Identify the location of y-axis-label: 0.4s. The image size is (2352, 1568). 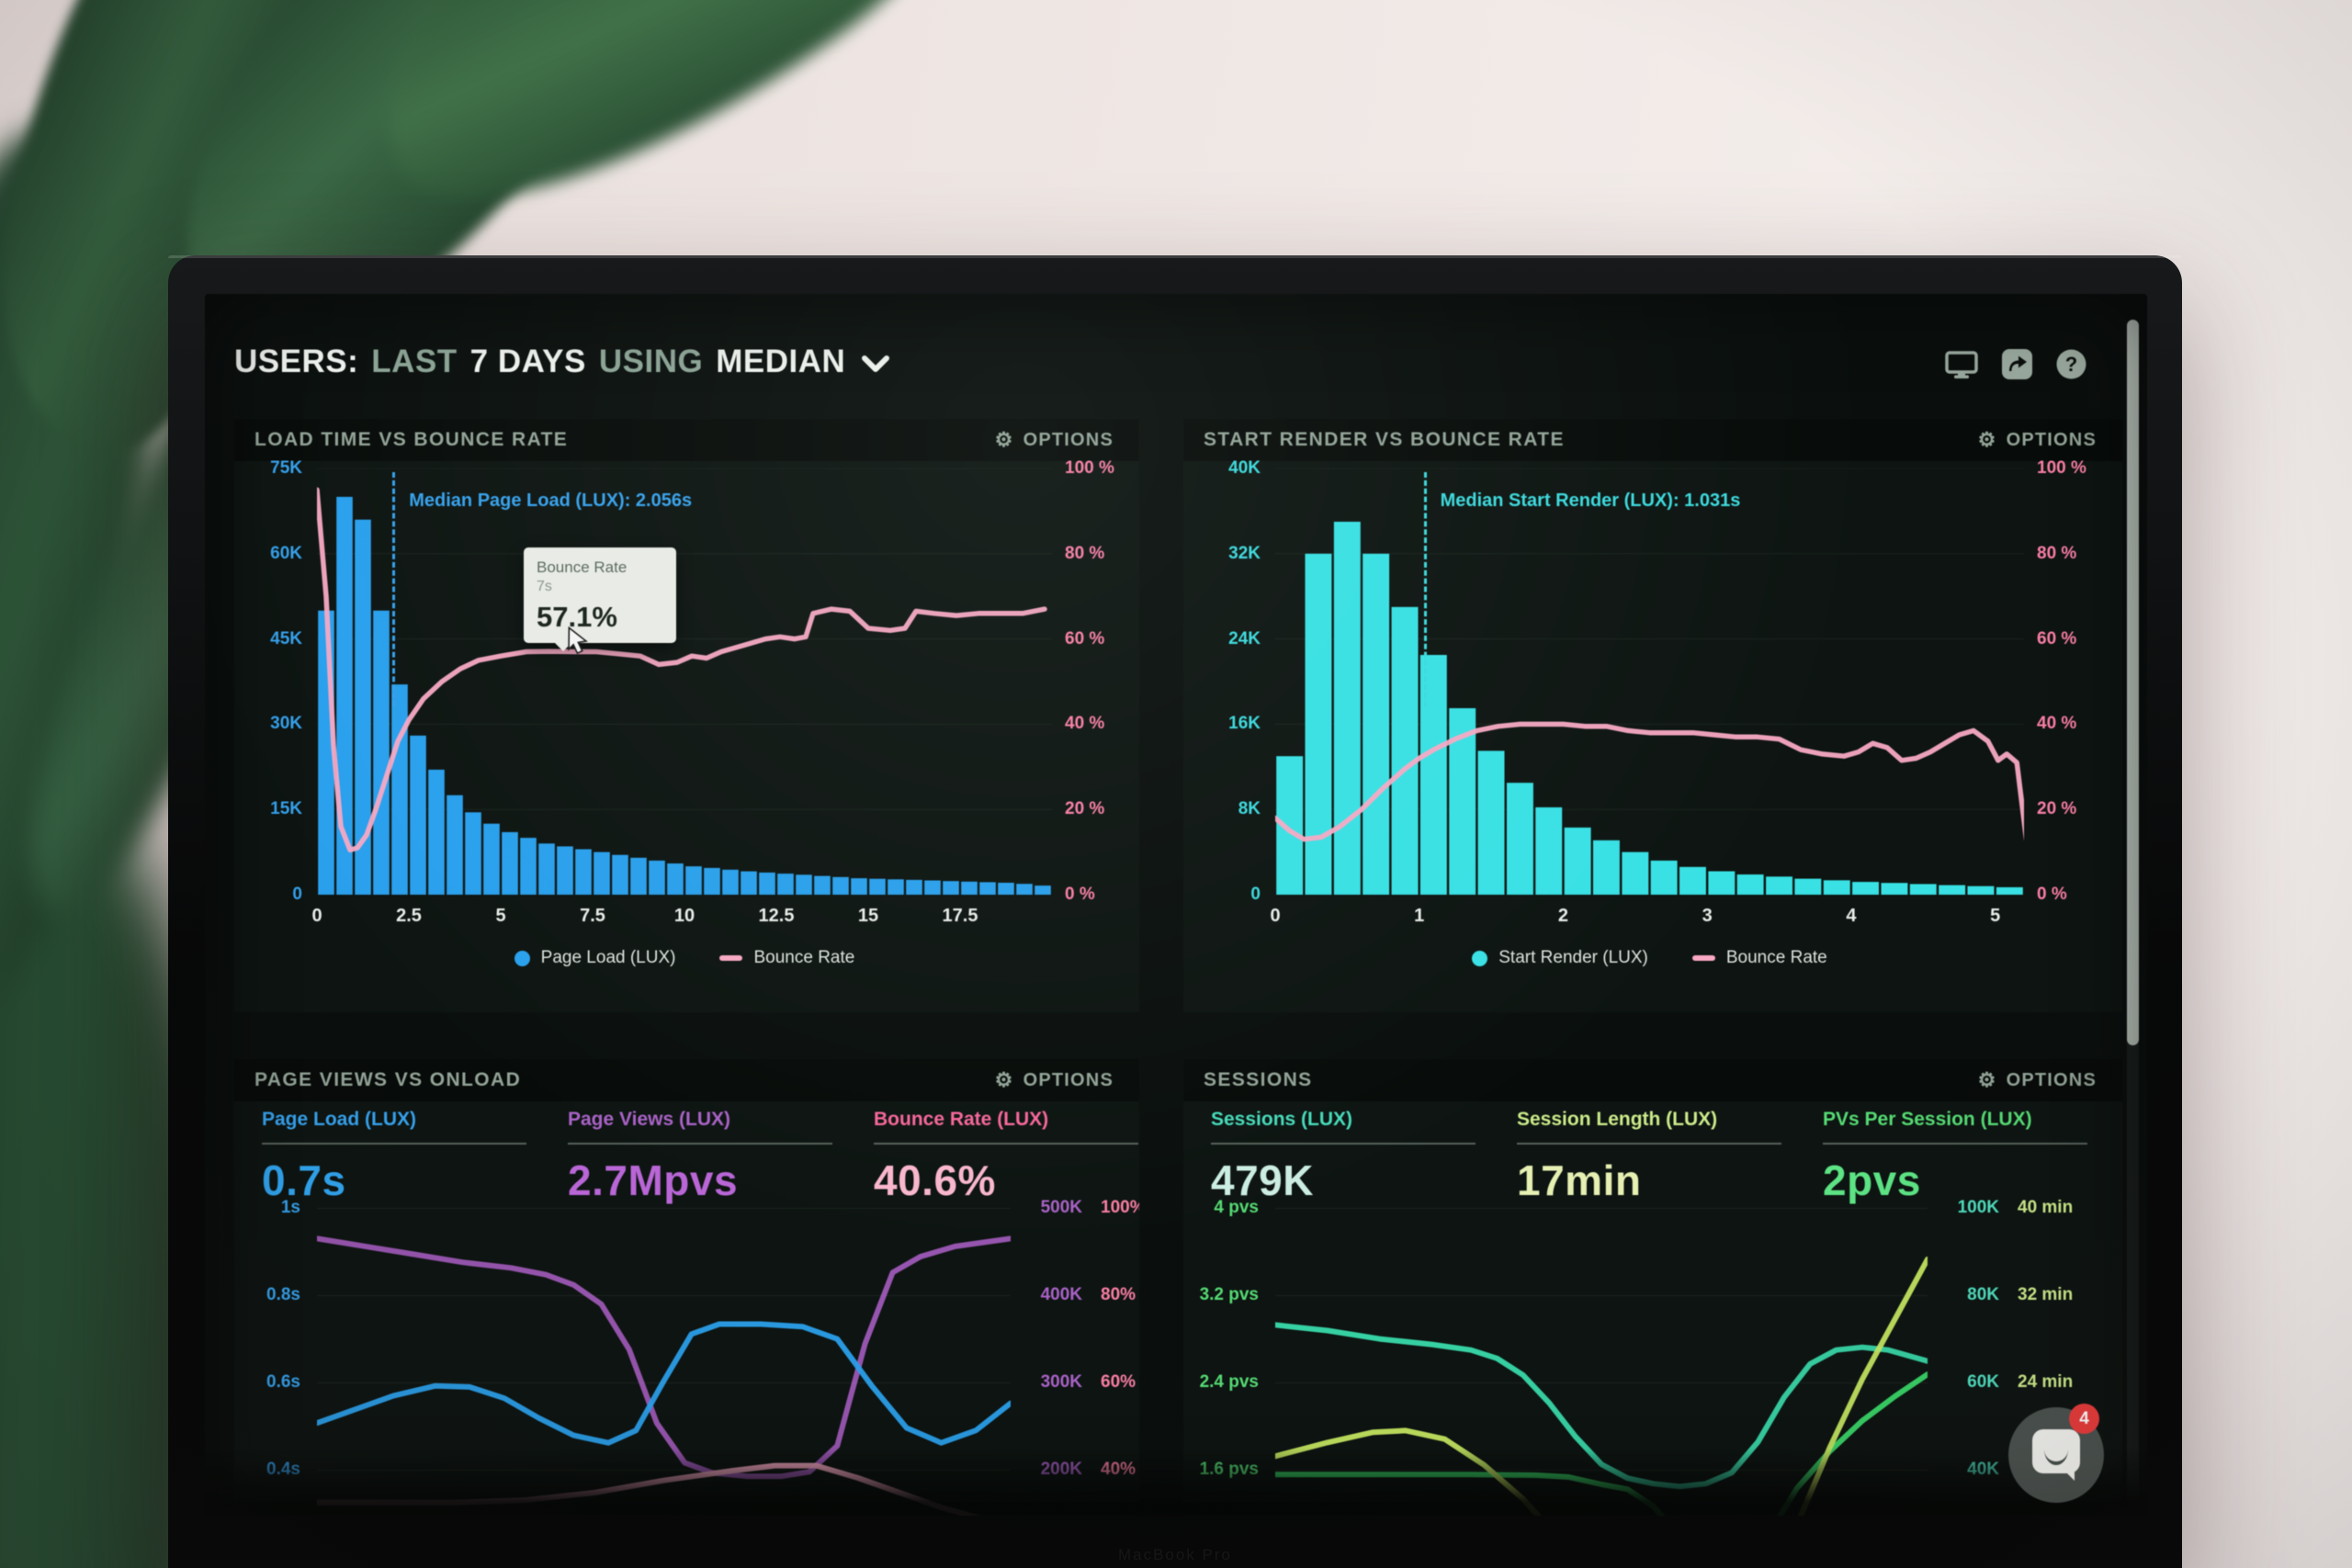
(283, 1469).